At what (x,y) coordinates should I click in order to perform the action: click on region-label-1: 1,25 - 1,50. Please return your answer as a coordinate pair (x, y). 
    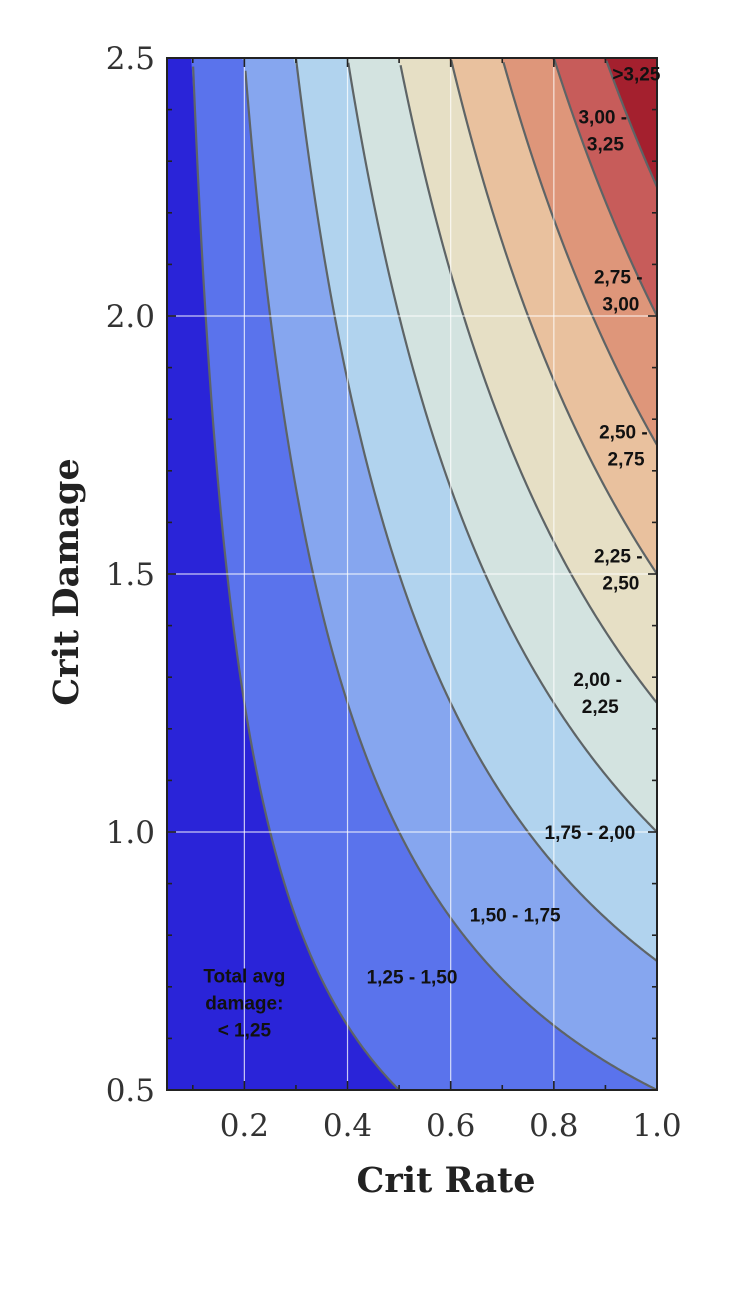
    Looking at the image, I should click on (412, 977).